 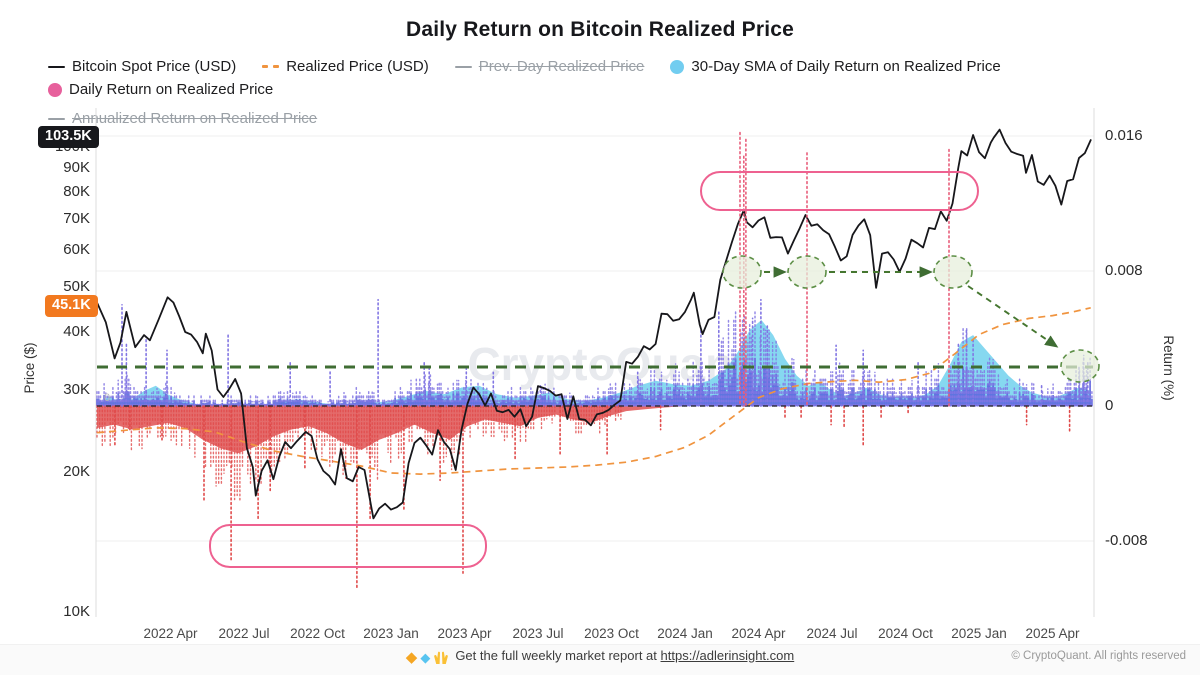 I want to click on gem-icon: ◆, so click(x=425, y=657).